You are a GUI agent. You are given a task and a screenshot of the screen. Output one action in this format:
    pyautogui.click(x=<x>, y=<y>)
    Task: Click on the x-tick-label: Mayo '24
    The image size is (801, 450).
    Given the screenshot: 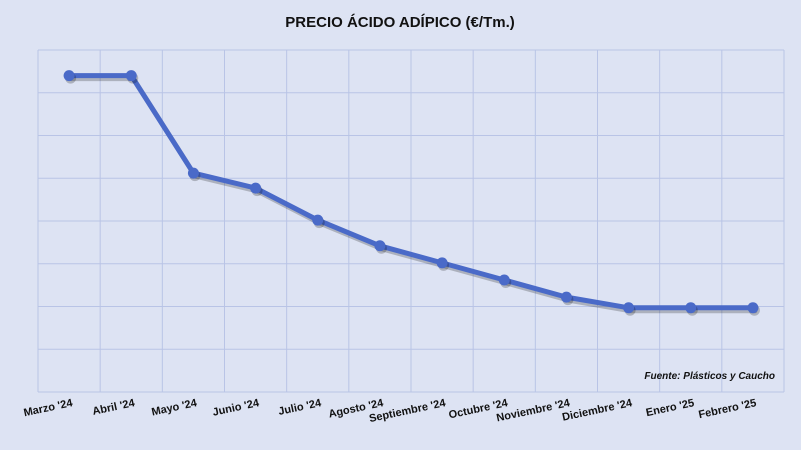 What is the action you would take?
    pyautogui.click(x=175, y=407)
    